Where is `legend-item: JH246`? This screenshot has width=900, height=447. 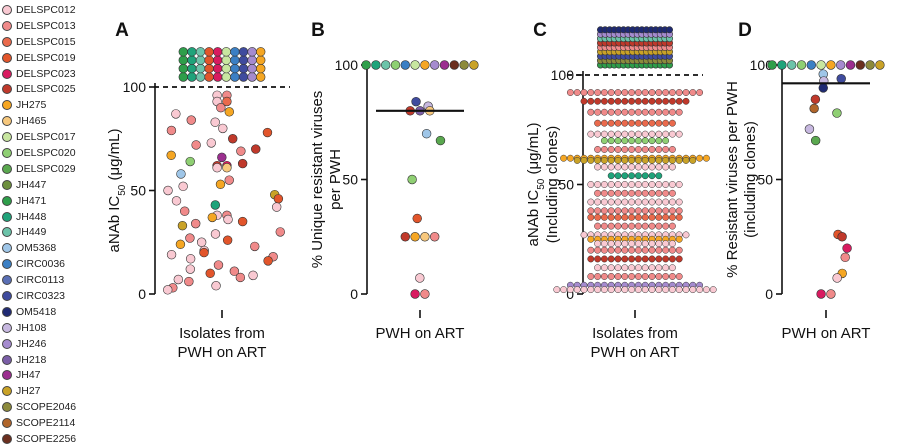
legend-item: JH246 is located at coordinates (56, 344).